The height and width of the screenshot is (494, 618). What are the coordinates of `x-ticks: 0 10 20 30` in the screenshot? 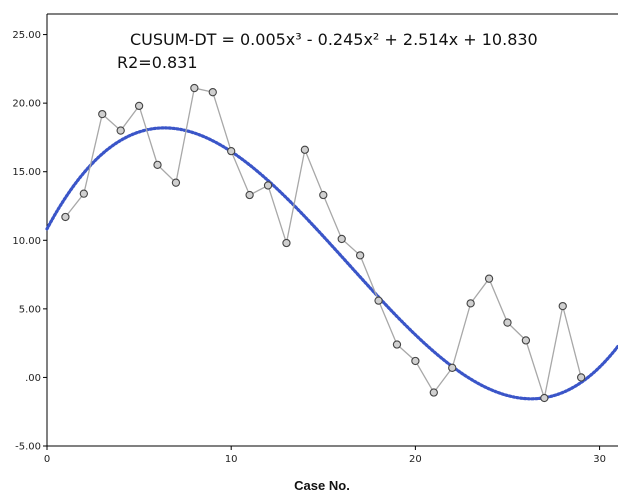 It's located at (325, 455).